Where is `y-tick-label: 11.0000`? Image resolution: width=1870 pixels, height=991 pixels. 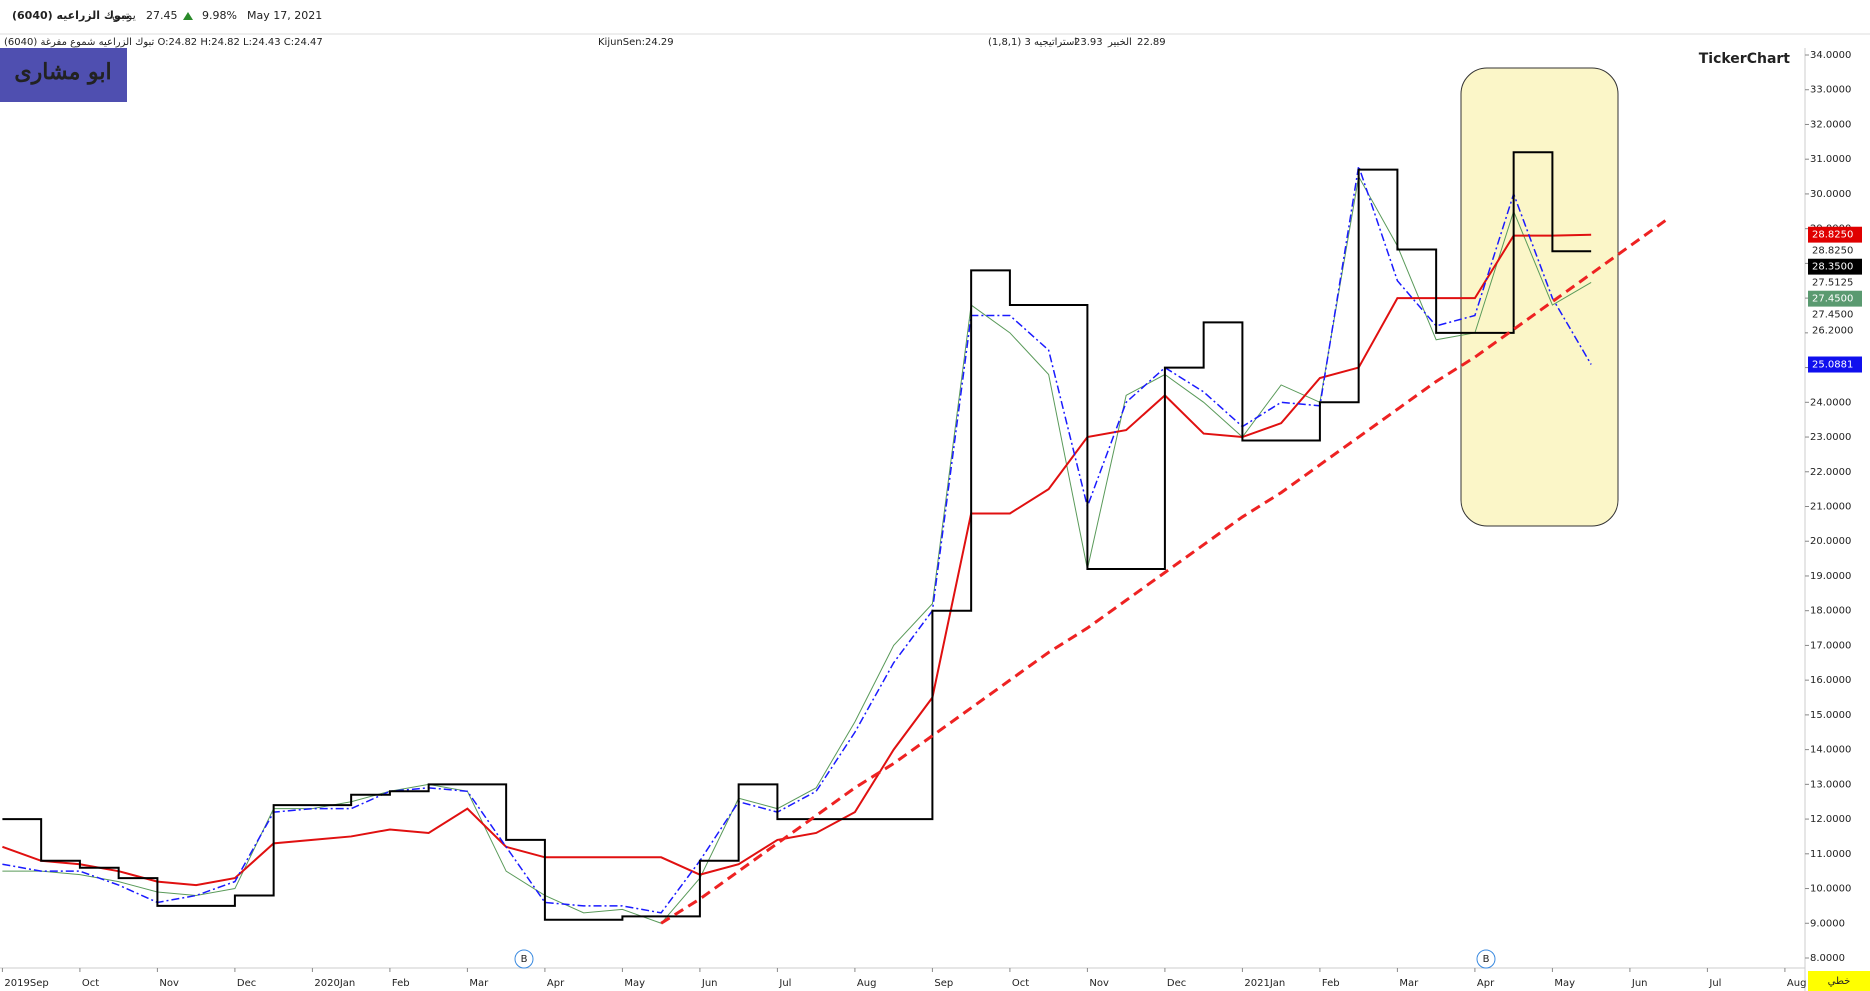
y-tick-label: 11.0000 is located at coordinates (1830, 854).